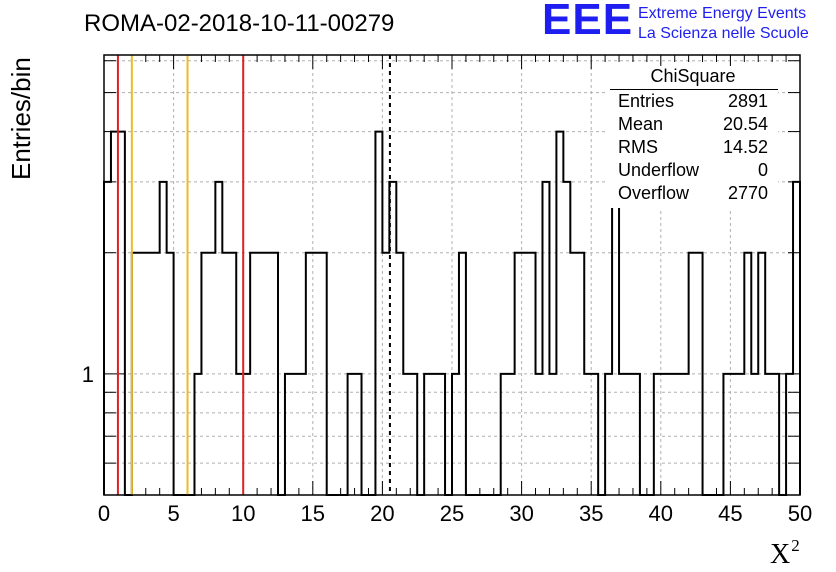 This screenshot has width=836, height=572. Describe the element at coordinates (693, 148) in the screenshot. I see `stats-row-rms: RMS 14.52` at that location.